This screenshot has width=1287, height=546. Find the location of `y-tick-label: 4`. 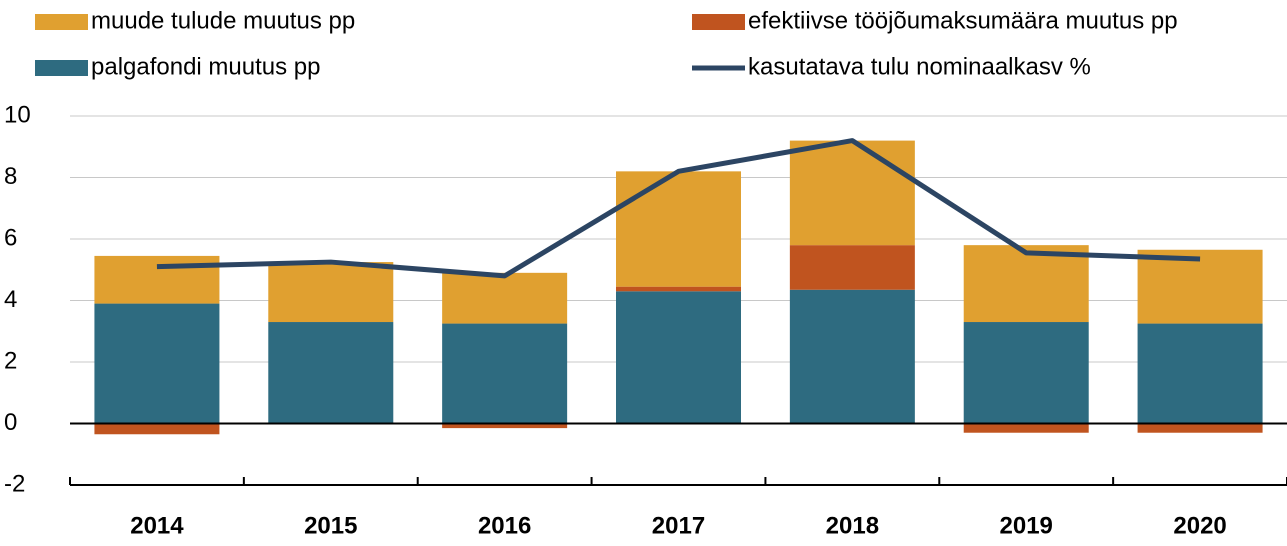

y-tick-label: 4 is located at coordinates (10, 299).